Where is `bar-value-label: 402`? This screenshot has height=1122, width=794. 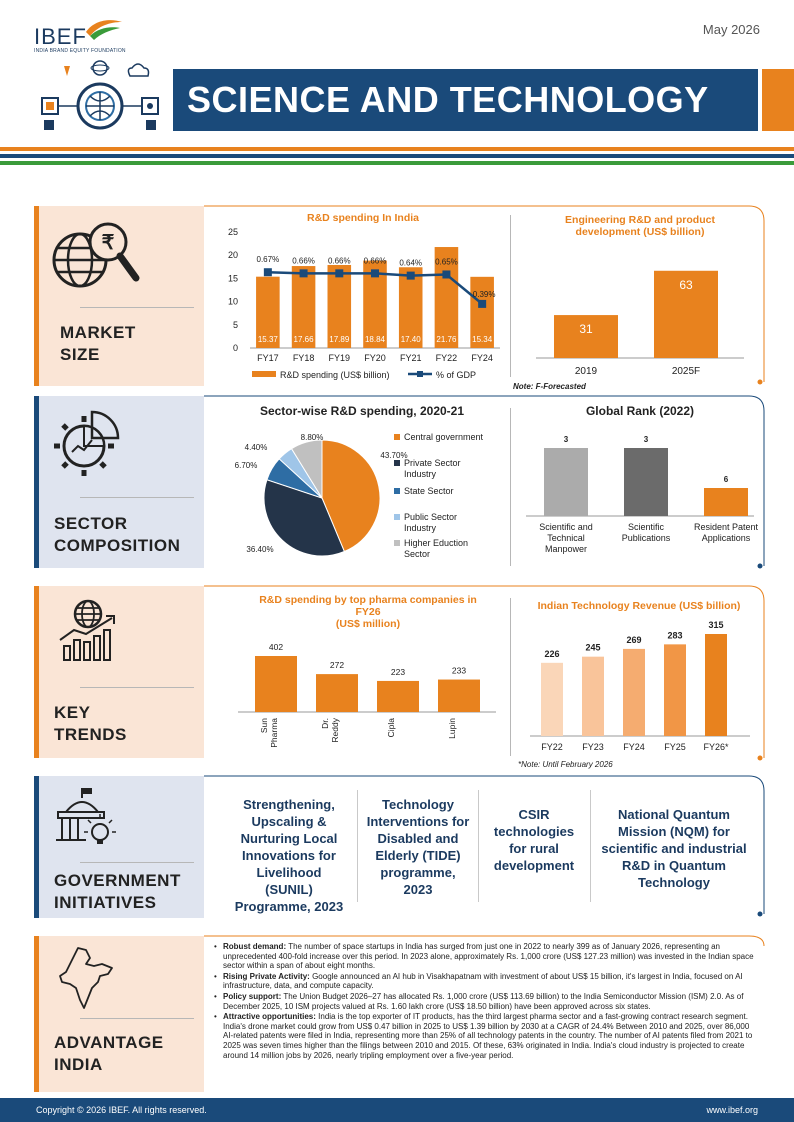
bar-value-label: 402 is located at coordinates (276, 647).